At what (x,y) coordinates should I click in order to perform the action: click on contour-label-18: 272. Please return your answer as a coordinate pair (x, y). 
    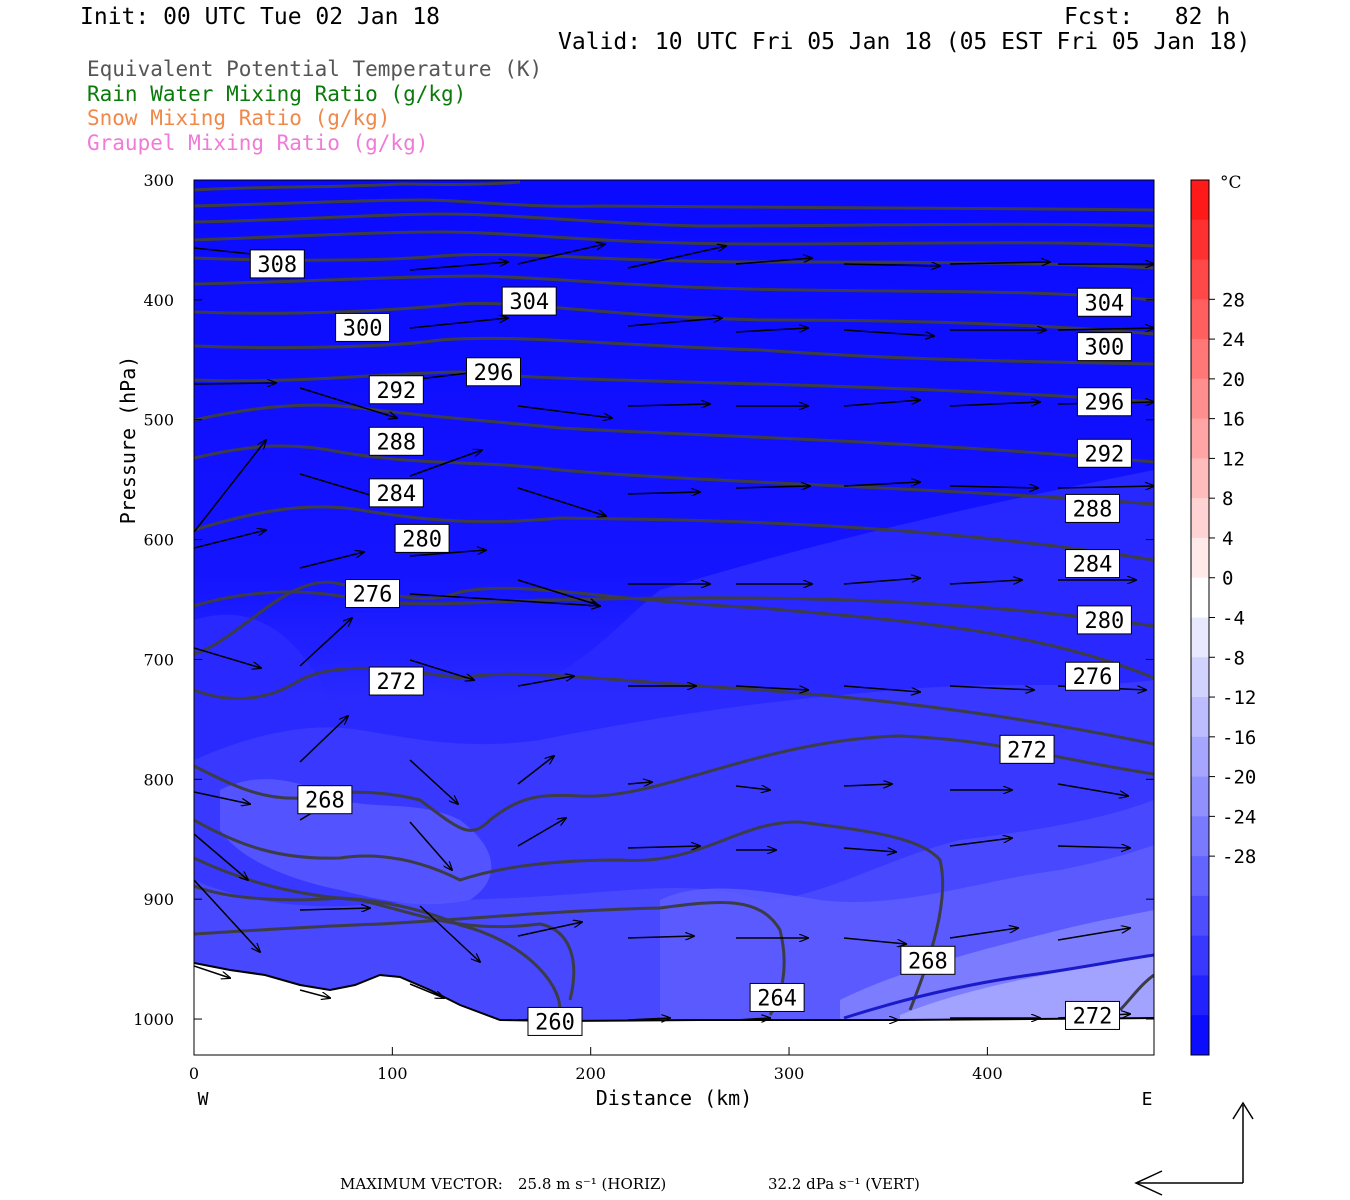
    Looking at the image, I should click on (1027, 749).